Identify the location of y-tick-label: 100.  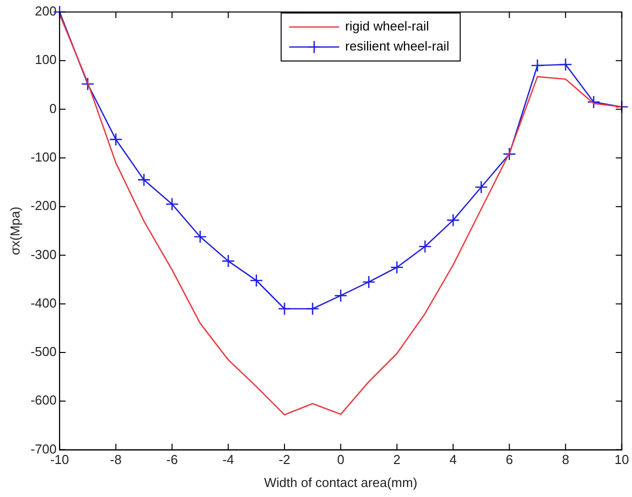
(45, 60).